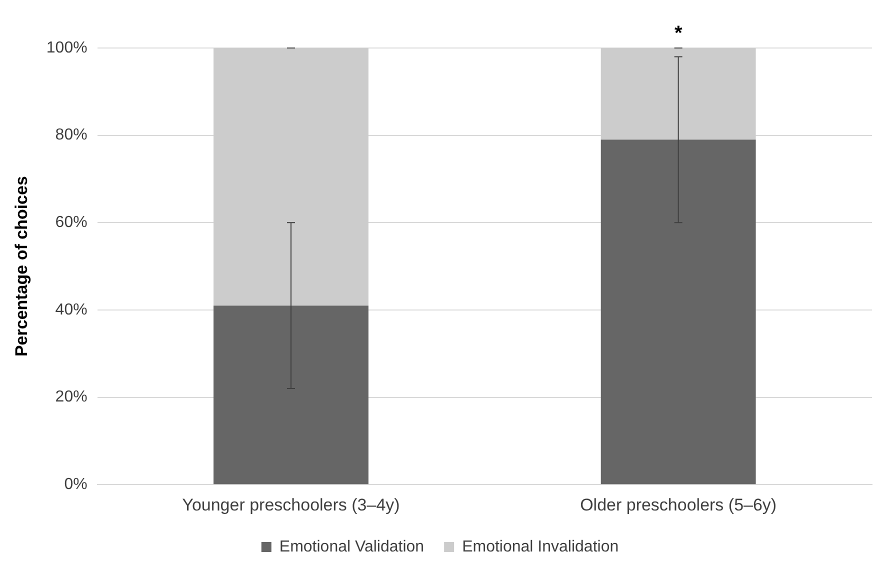 The image size is (890, 573). What do you see at coordinates (678, 504) in the screenshot?
I see `x-tick-label: Older preschoolers (5–6y)` at bounding box center [678, 504].